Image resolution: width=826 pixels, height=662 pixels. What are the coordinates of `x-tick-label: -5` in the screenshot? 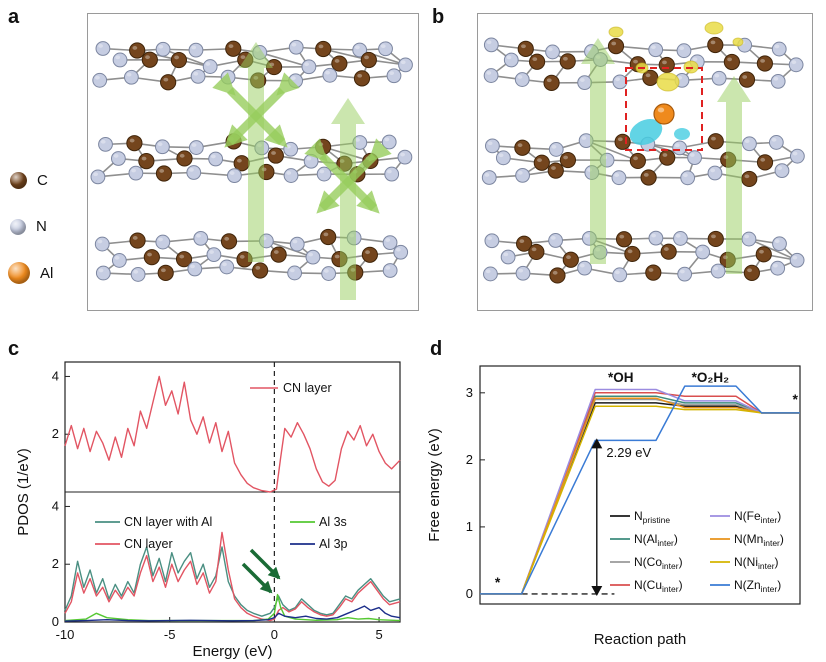 It's located at (170, 634).